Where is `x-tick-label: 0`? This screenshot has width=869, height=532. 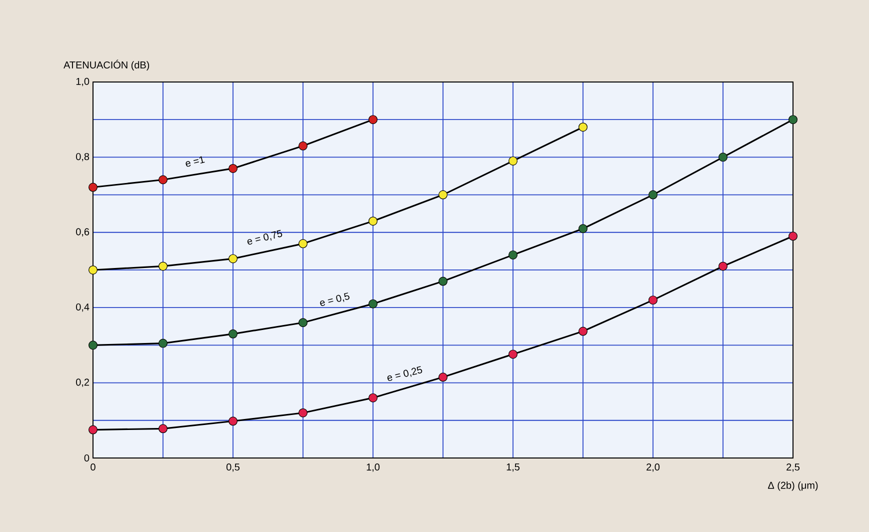
x-tick-label: 0 is located at coordinates (93, 467).